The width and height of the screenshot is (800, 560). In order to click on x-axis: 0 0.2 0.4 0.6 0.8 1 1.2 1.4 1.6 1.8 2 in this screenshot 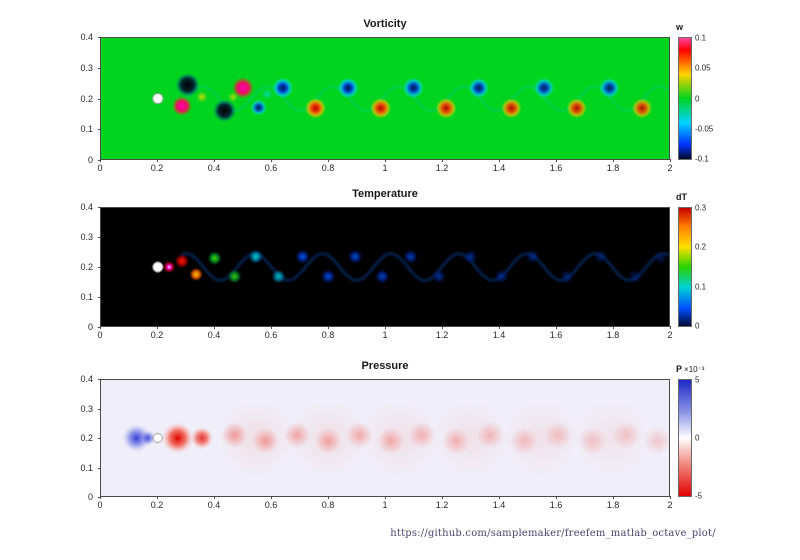, I will do `click(385, 167)`.